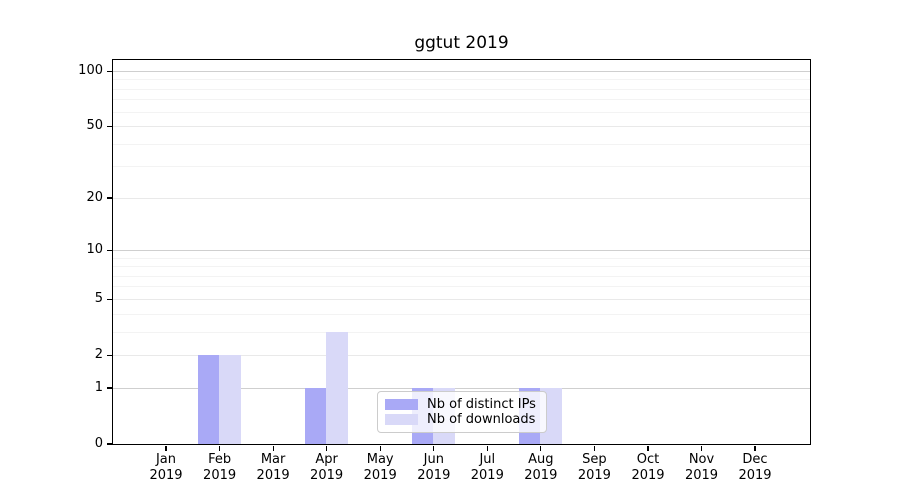 The image size is (900, 500). Describe the element at coordinates (487, 467) in the screenshot. I see `x-tick-label-jul: Jul 2019` at that location.